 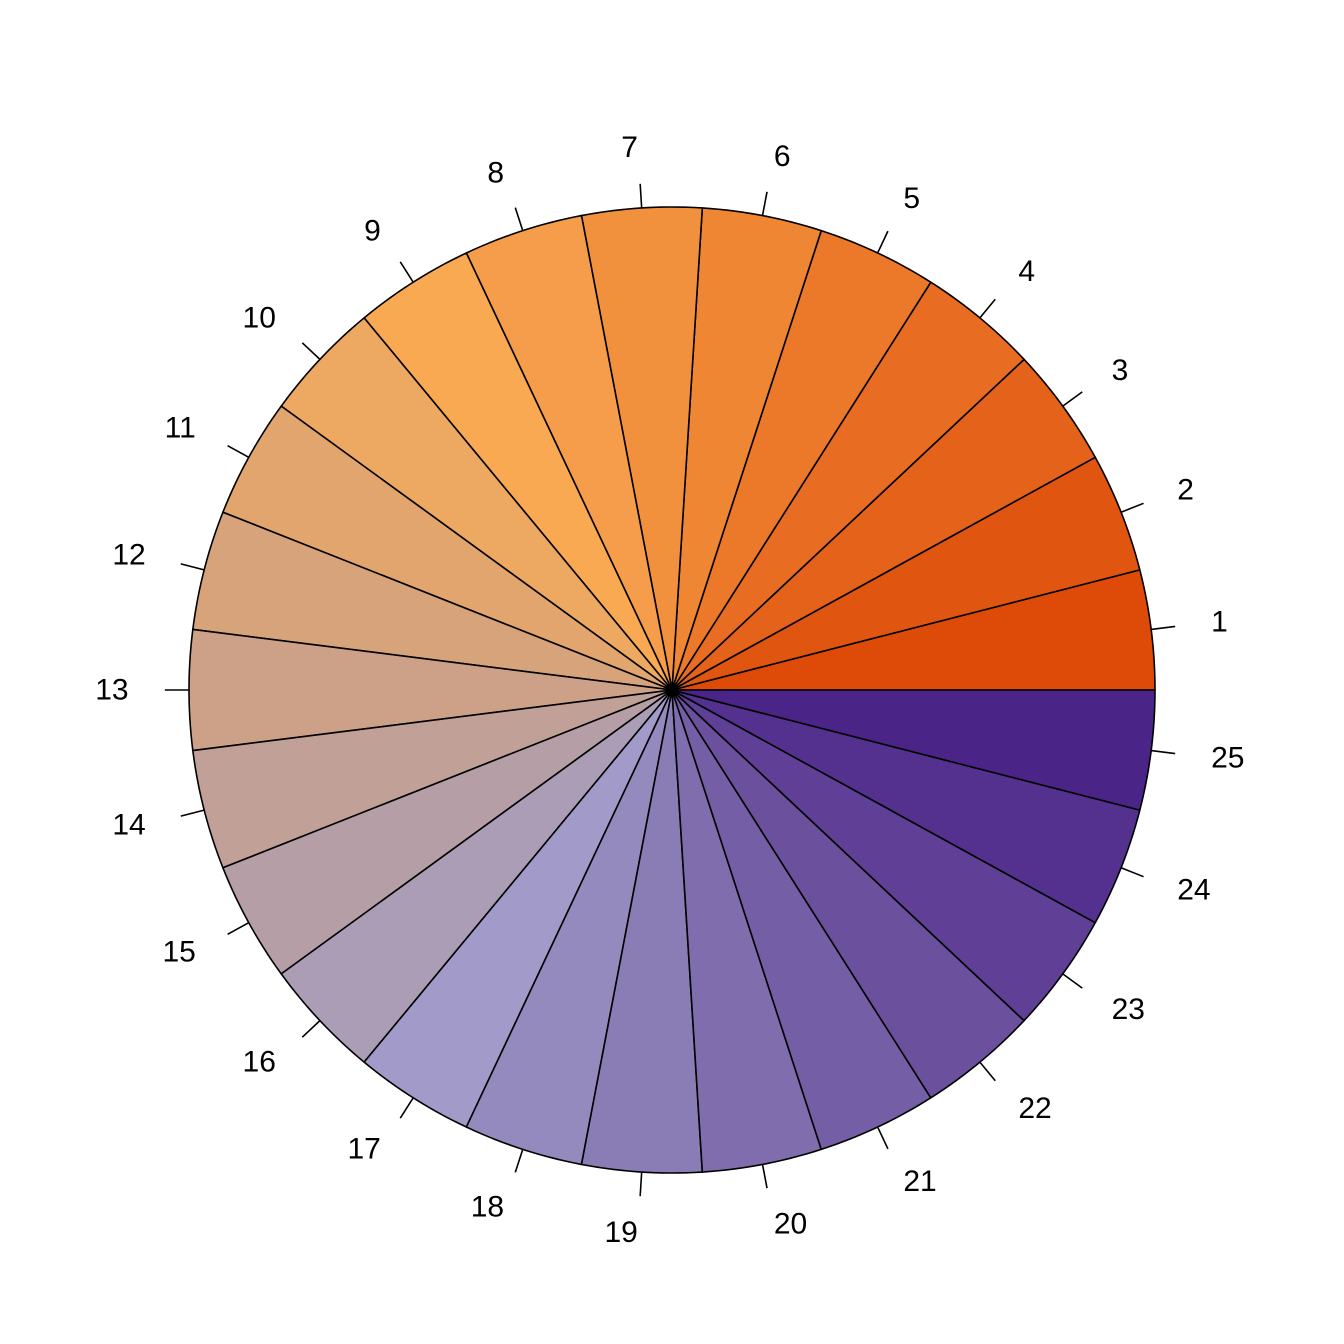 What do you see at coordinates (621, 1232) in the screenshot?
I see `pie-label-19: 19` at bounding box center [621, 1232].